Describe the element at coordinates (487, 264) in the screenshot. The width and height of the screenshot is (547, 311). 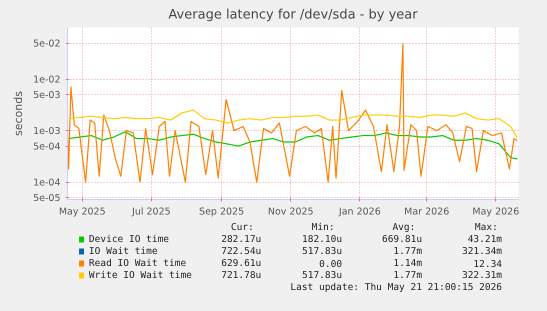
I see `text: 12.34` at that location.